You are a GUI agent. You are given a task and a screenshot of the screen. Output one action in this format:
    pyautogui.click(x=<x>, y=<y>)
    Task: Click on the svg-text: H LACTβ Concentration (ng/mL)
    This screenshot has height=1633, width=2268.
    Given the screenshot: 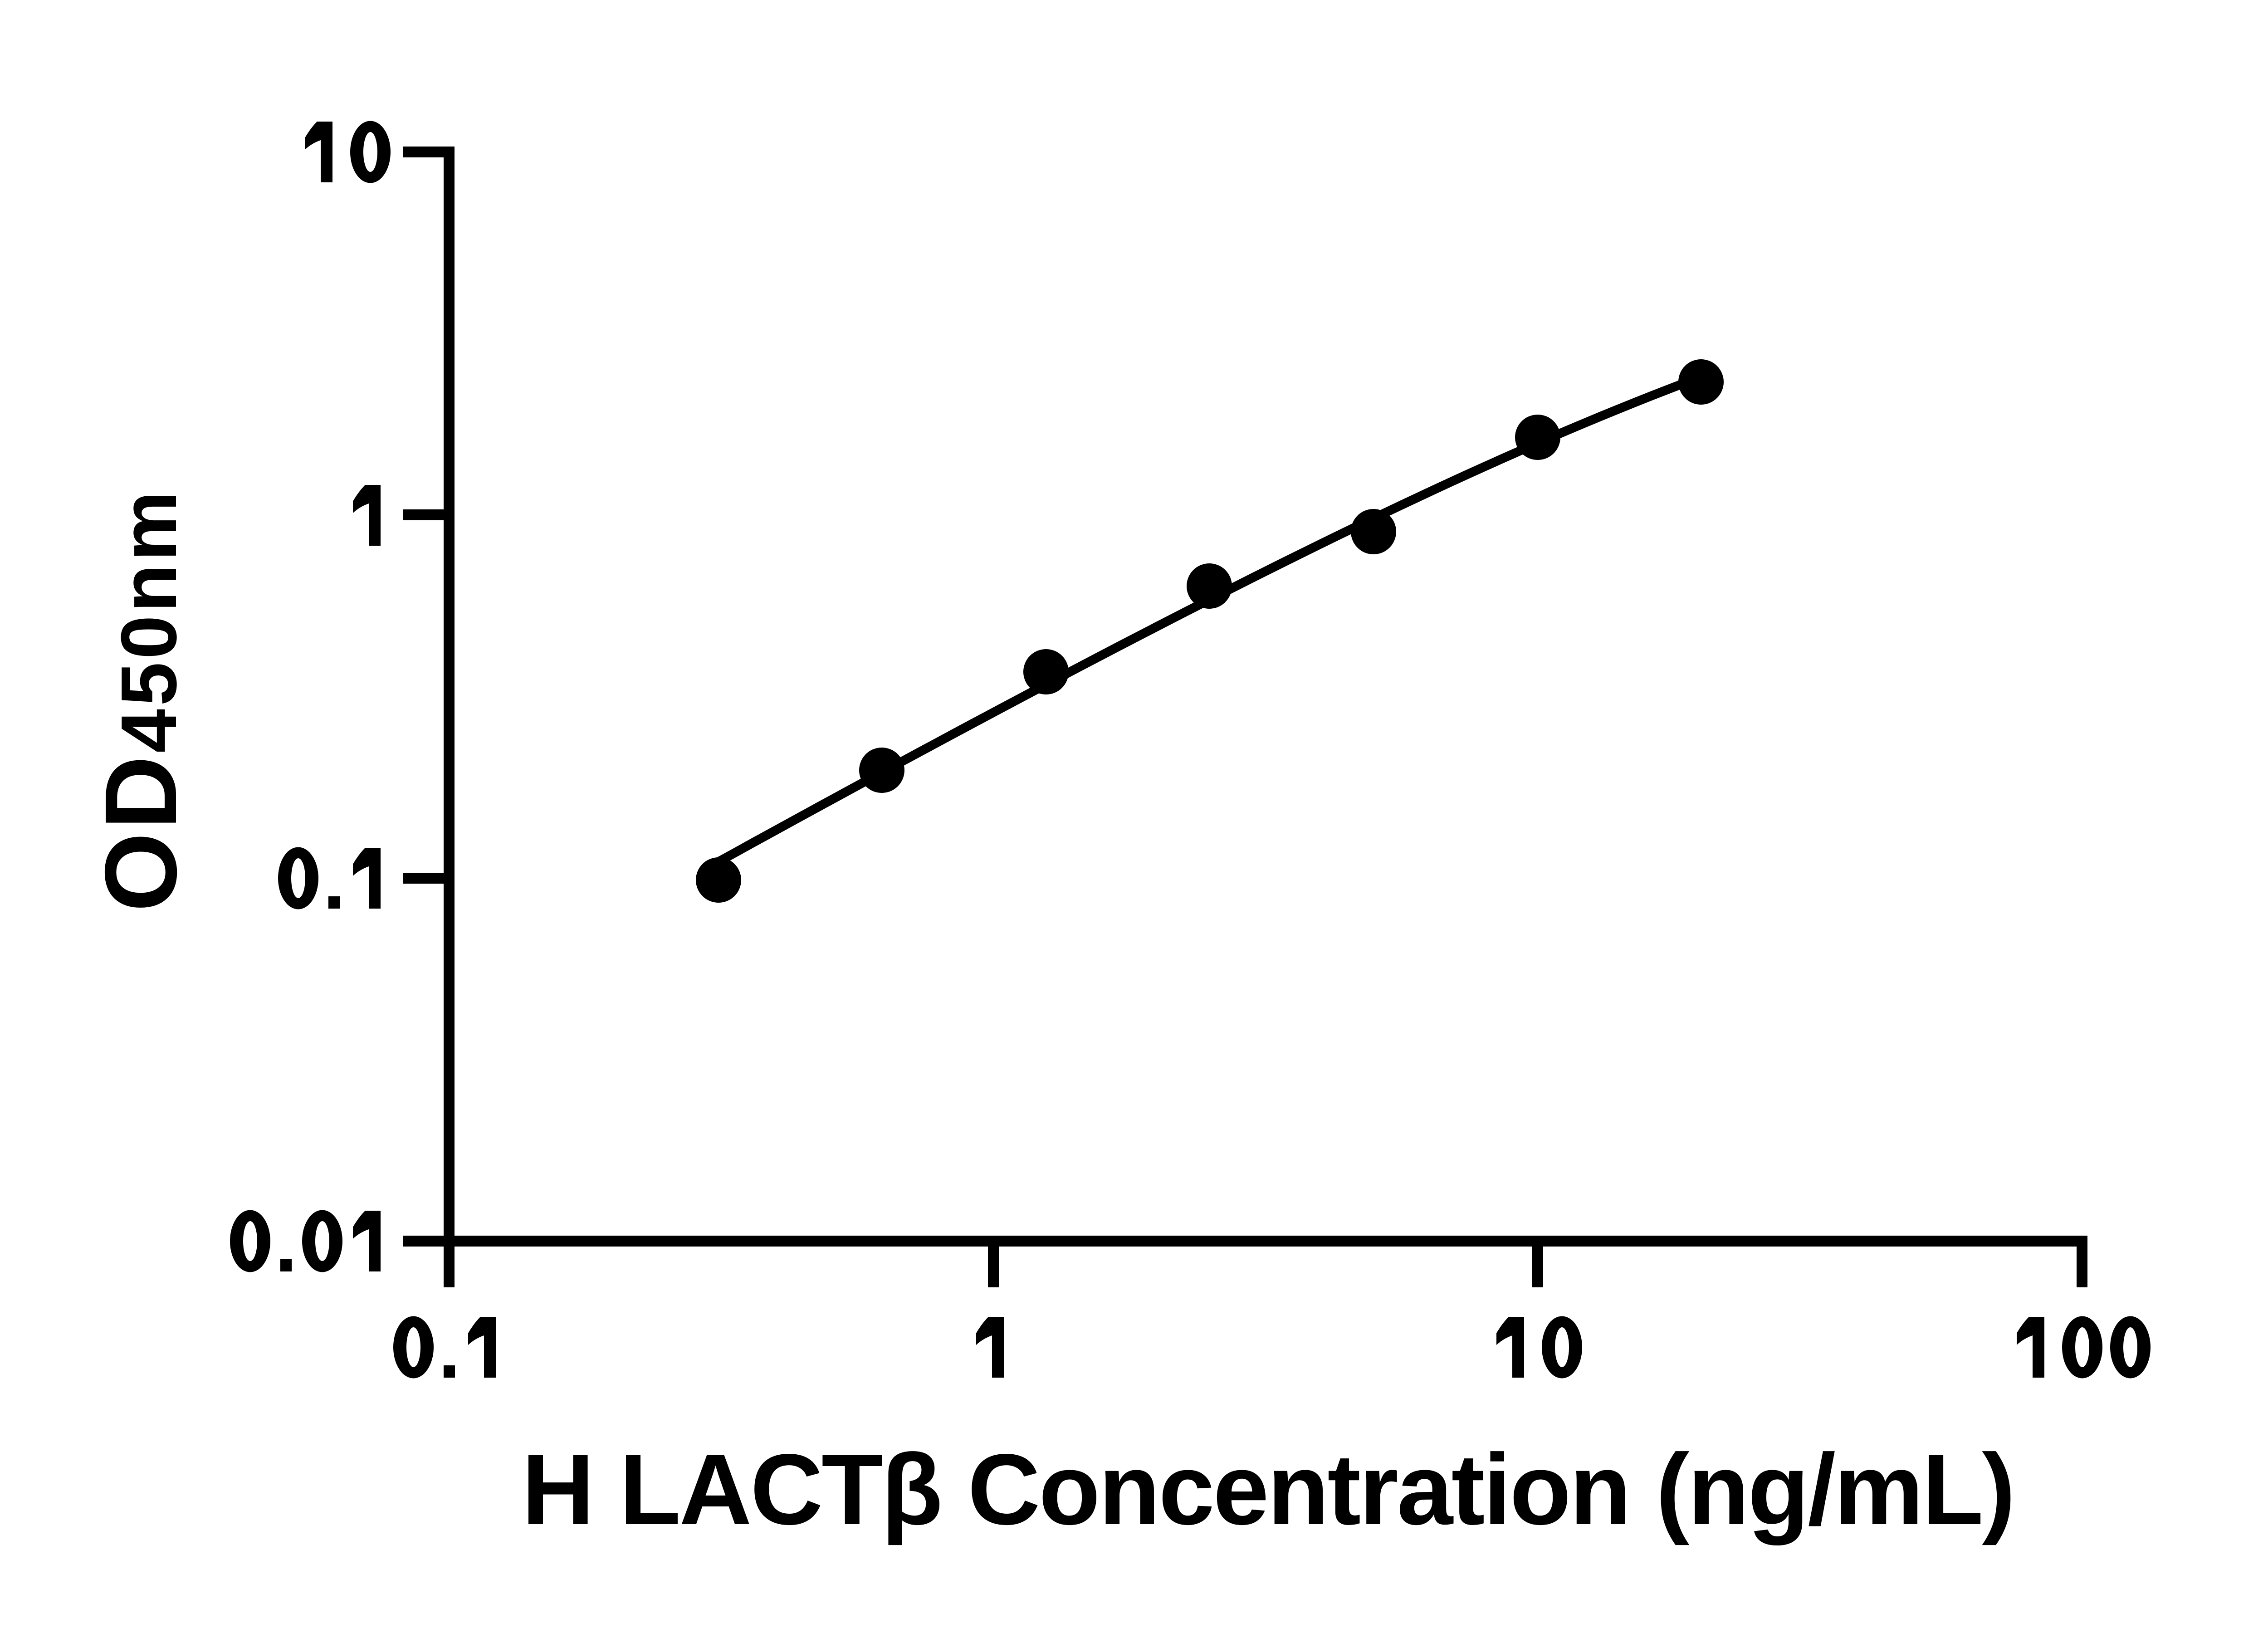 What is the action you would take?
    pyautogui.click(x=1268, y=1489)
    